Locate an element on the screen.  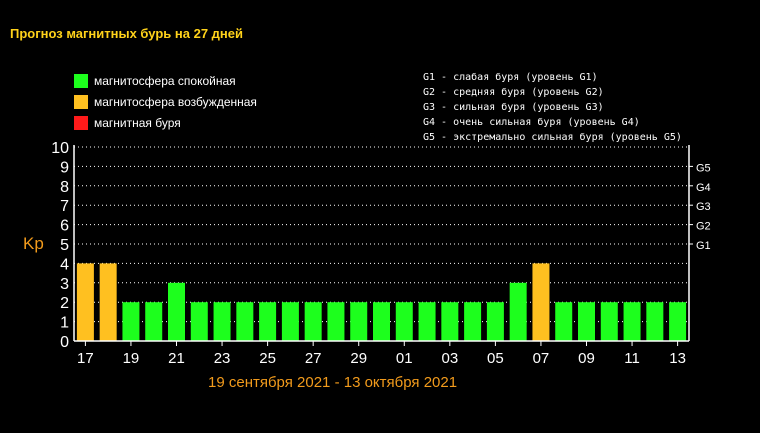
y-tick-label: 8 is located at coordinates (64, 187).